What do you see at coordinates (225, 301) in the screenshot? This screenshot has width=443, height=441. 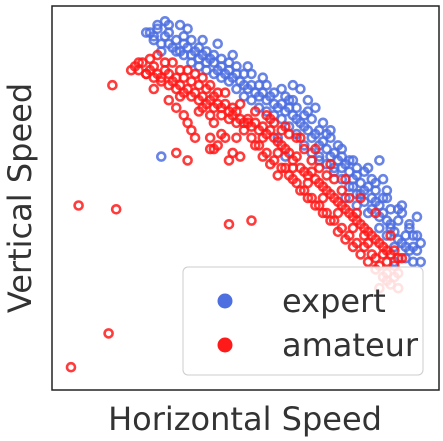 I see `legend-marker-expert` at bounding box center [225, 301].